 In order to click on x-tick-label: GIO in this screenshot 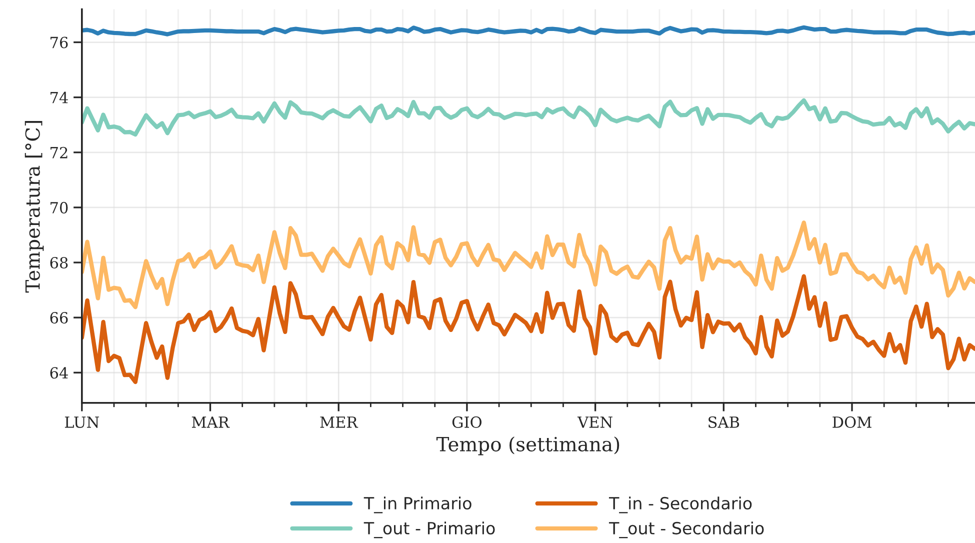, I will do `click(467, 422)`.